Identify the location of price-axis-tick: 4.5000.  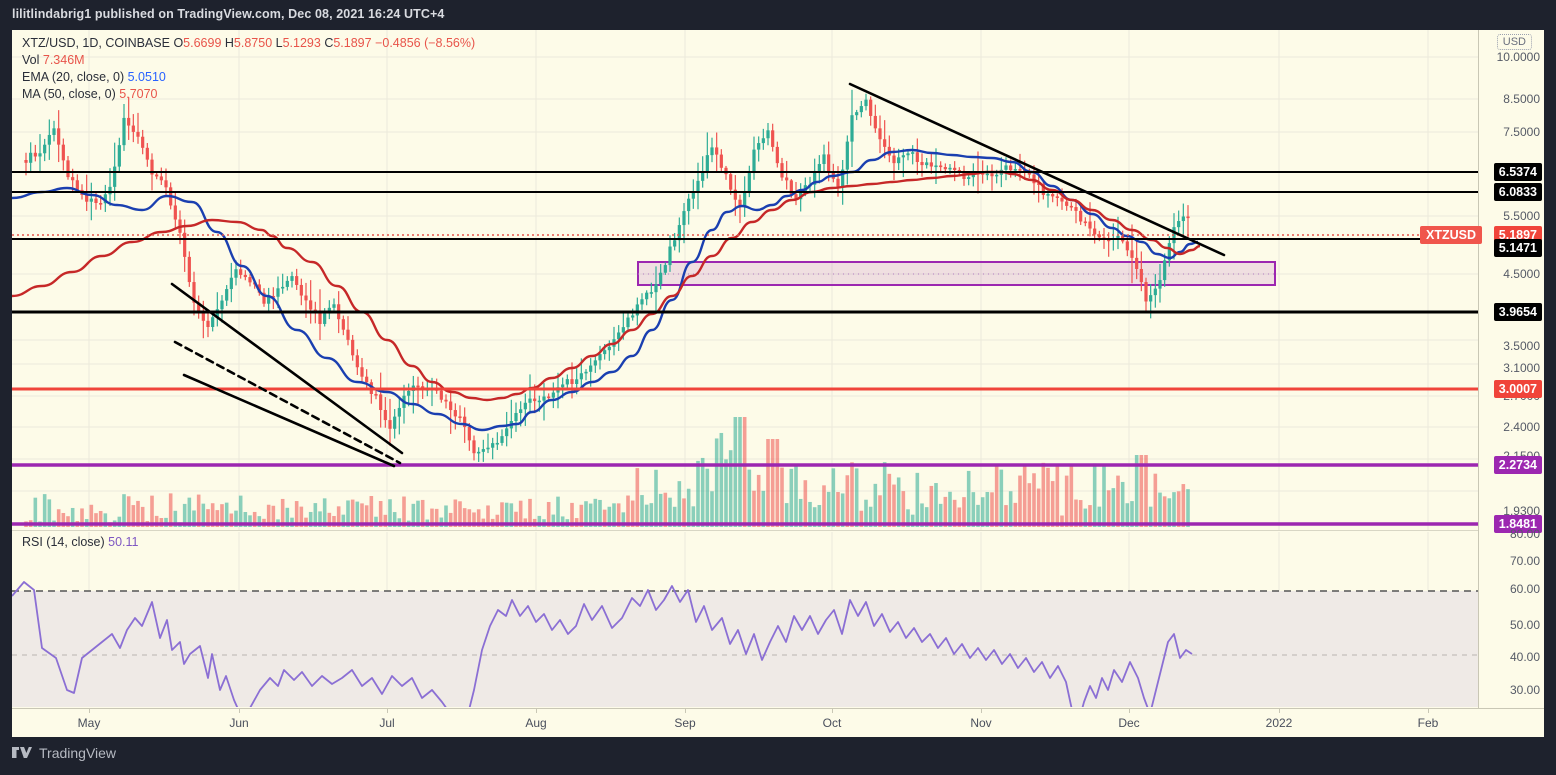
(1521, 274).